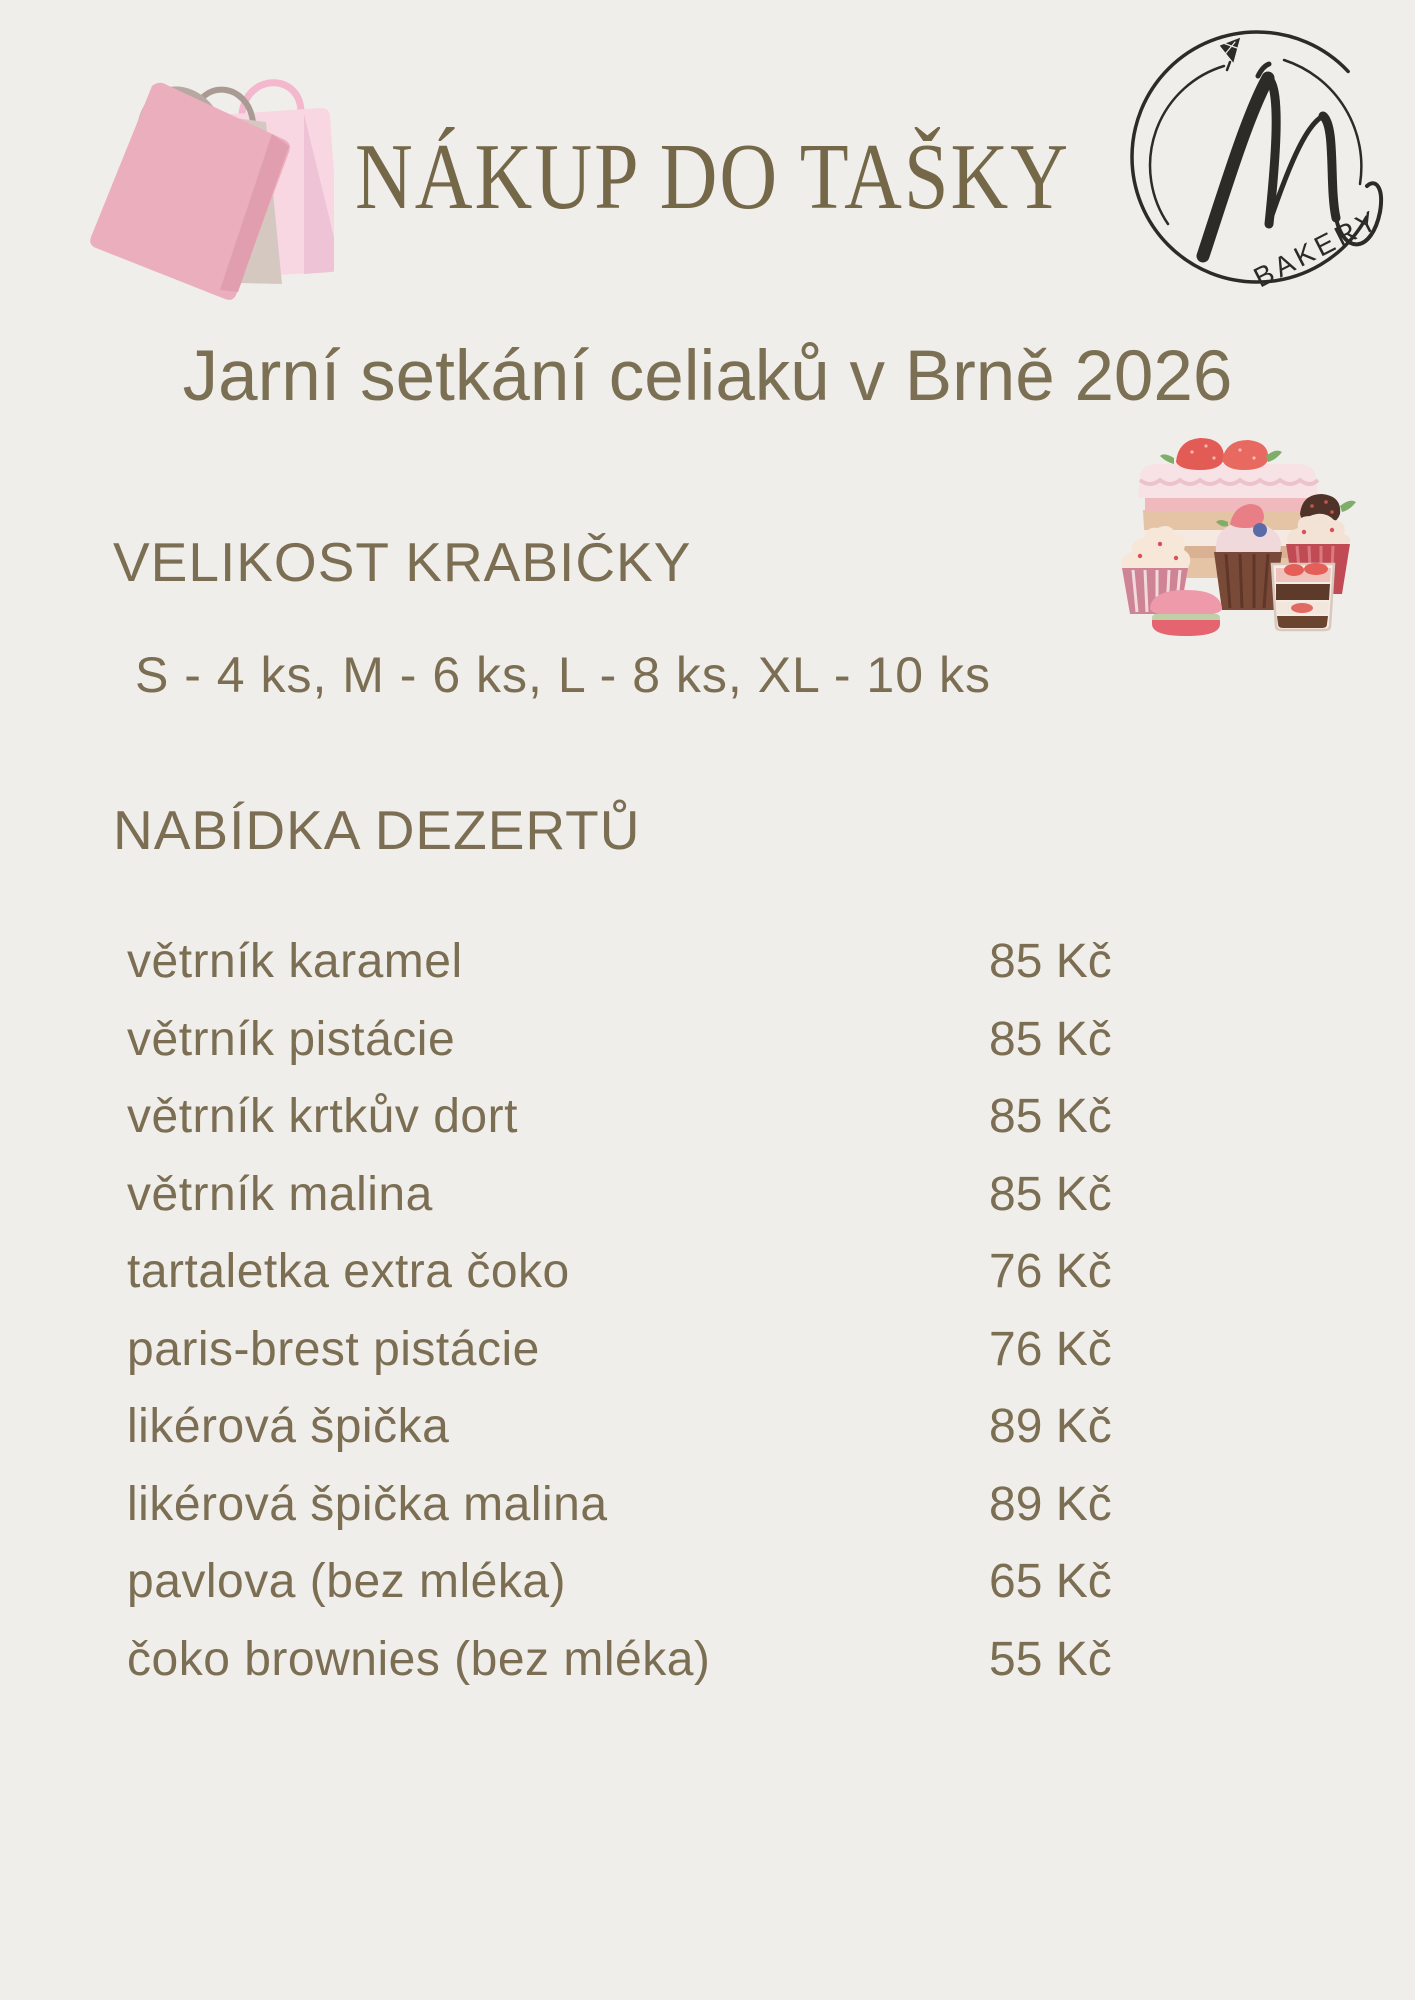 This screenshot has height=2000, width=1415. What do you see at coordinates (1050, 1659) in the screenshot?
I see `item-price: 55 Kč` at bounding box center [1050, 1659].